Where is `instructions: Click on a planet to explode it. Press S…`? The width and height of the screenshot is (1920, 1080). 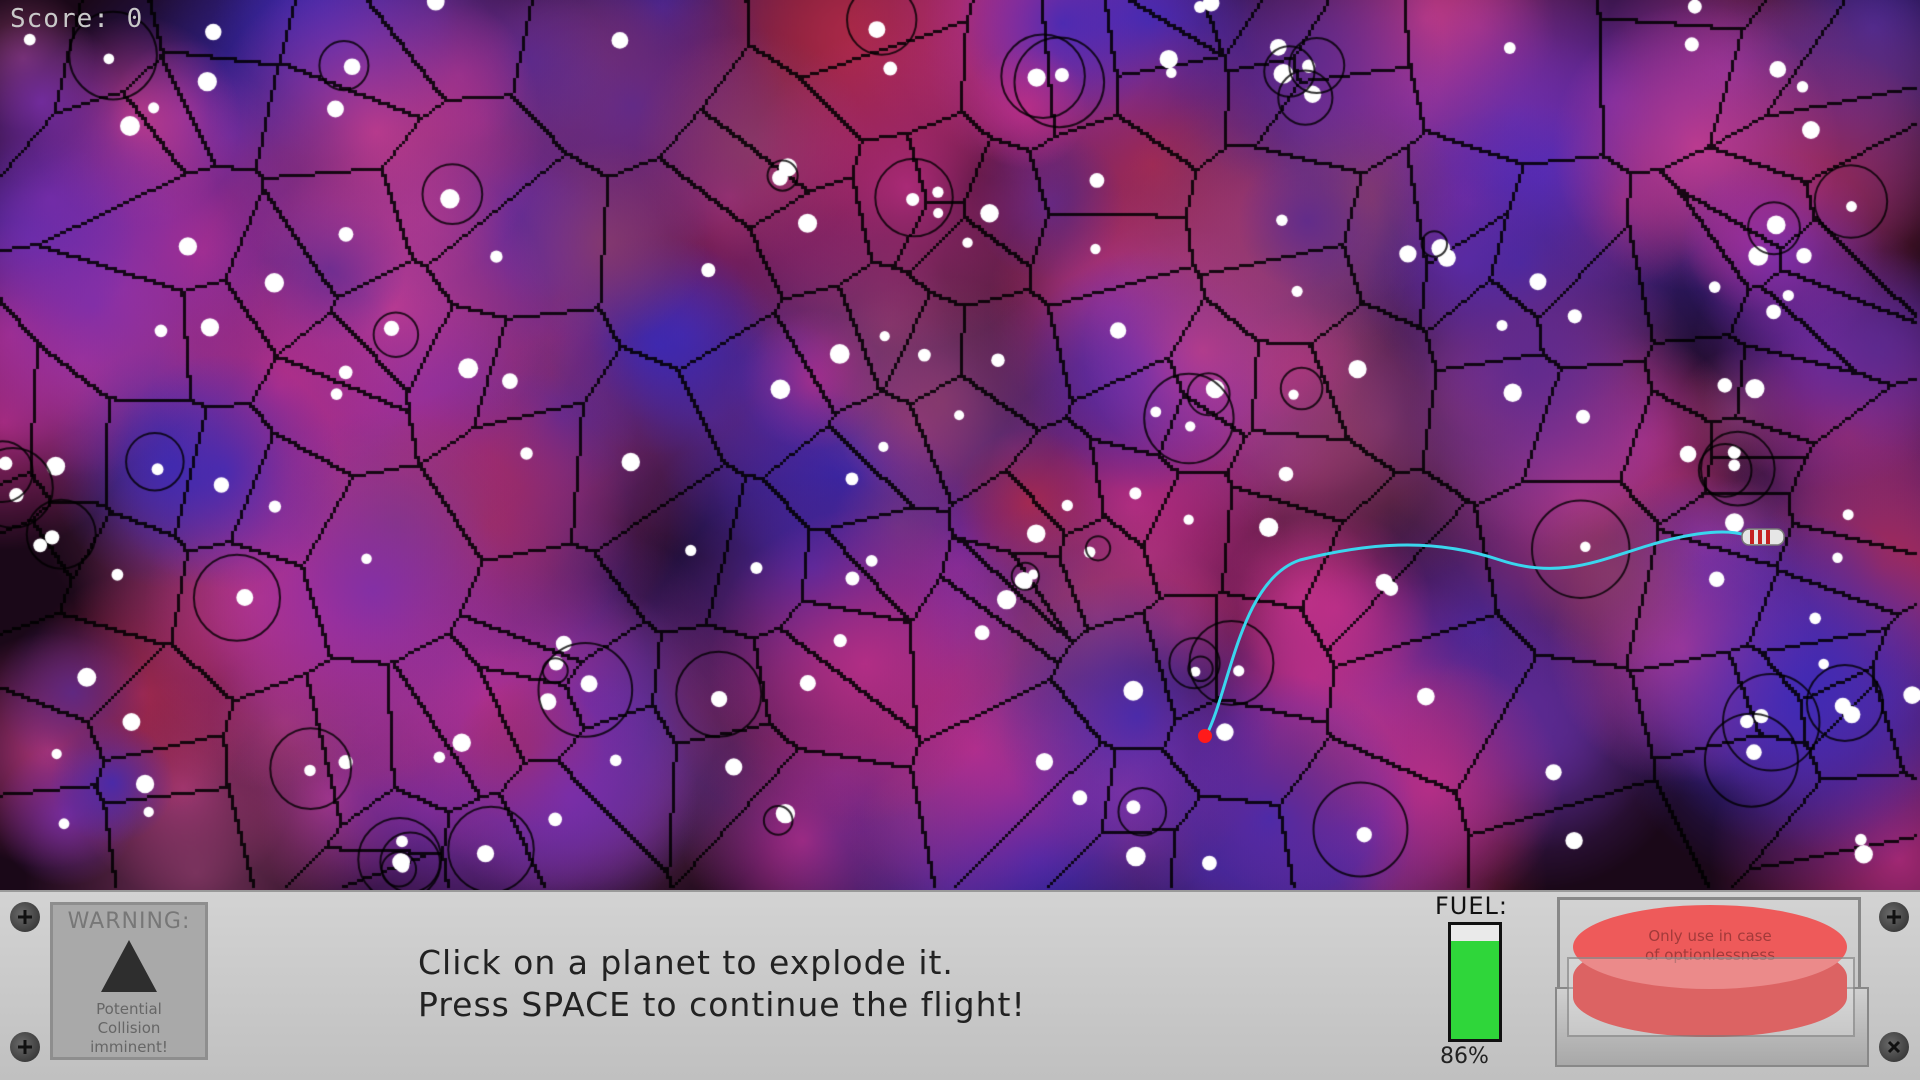 instructions: Click on a planet to explode it. Press S… is located at coordinates (722, 984).